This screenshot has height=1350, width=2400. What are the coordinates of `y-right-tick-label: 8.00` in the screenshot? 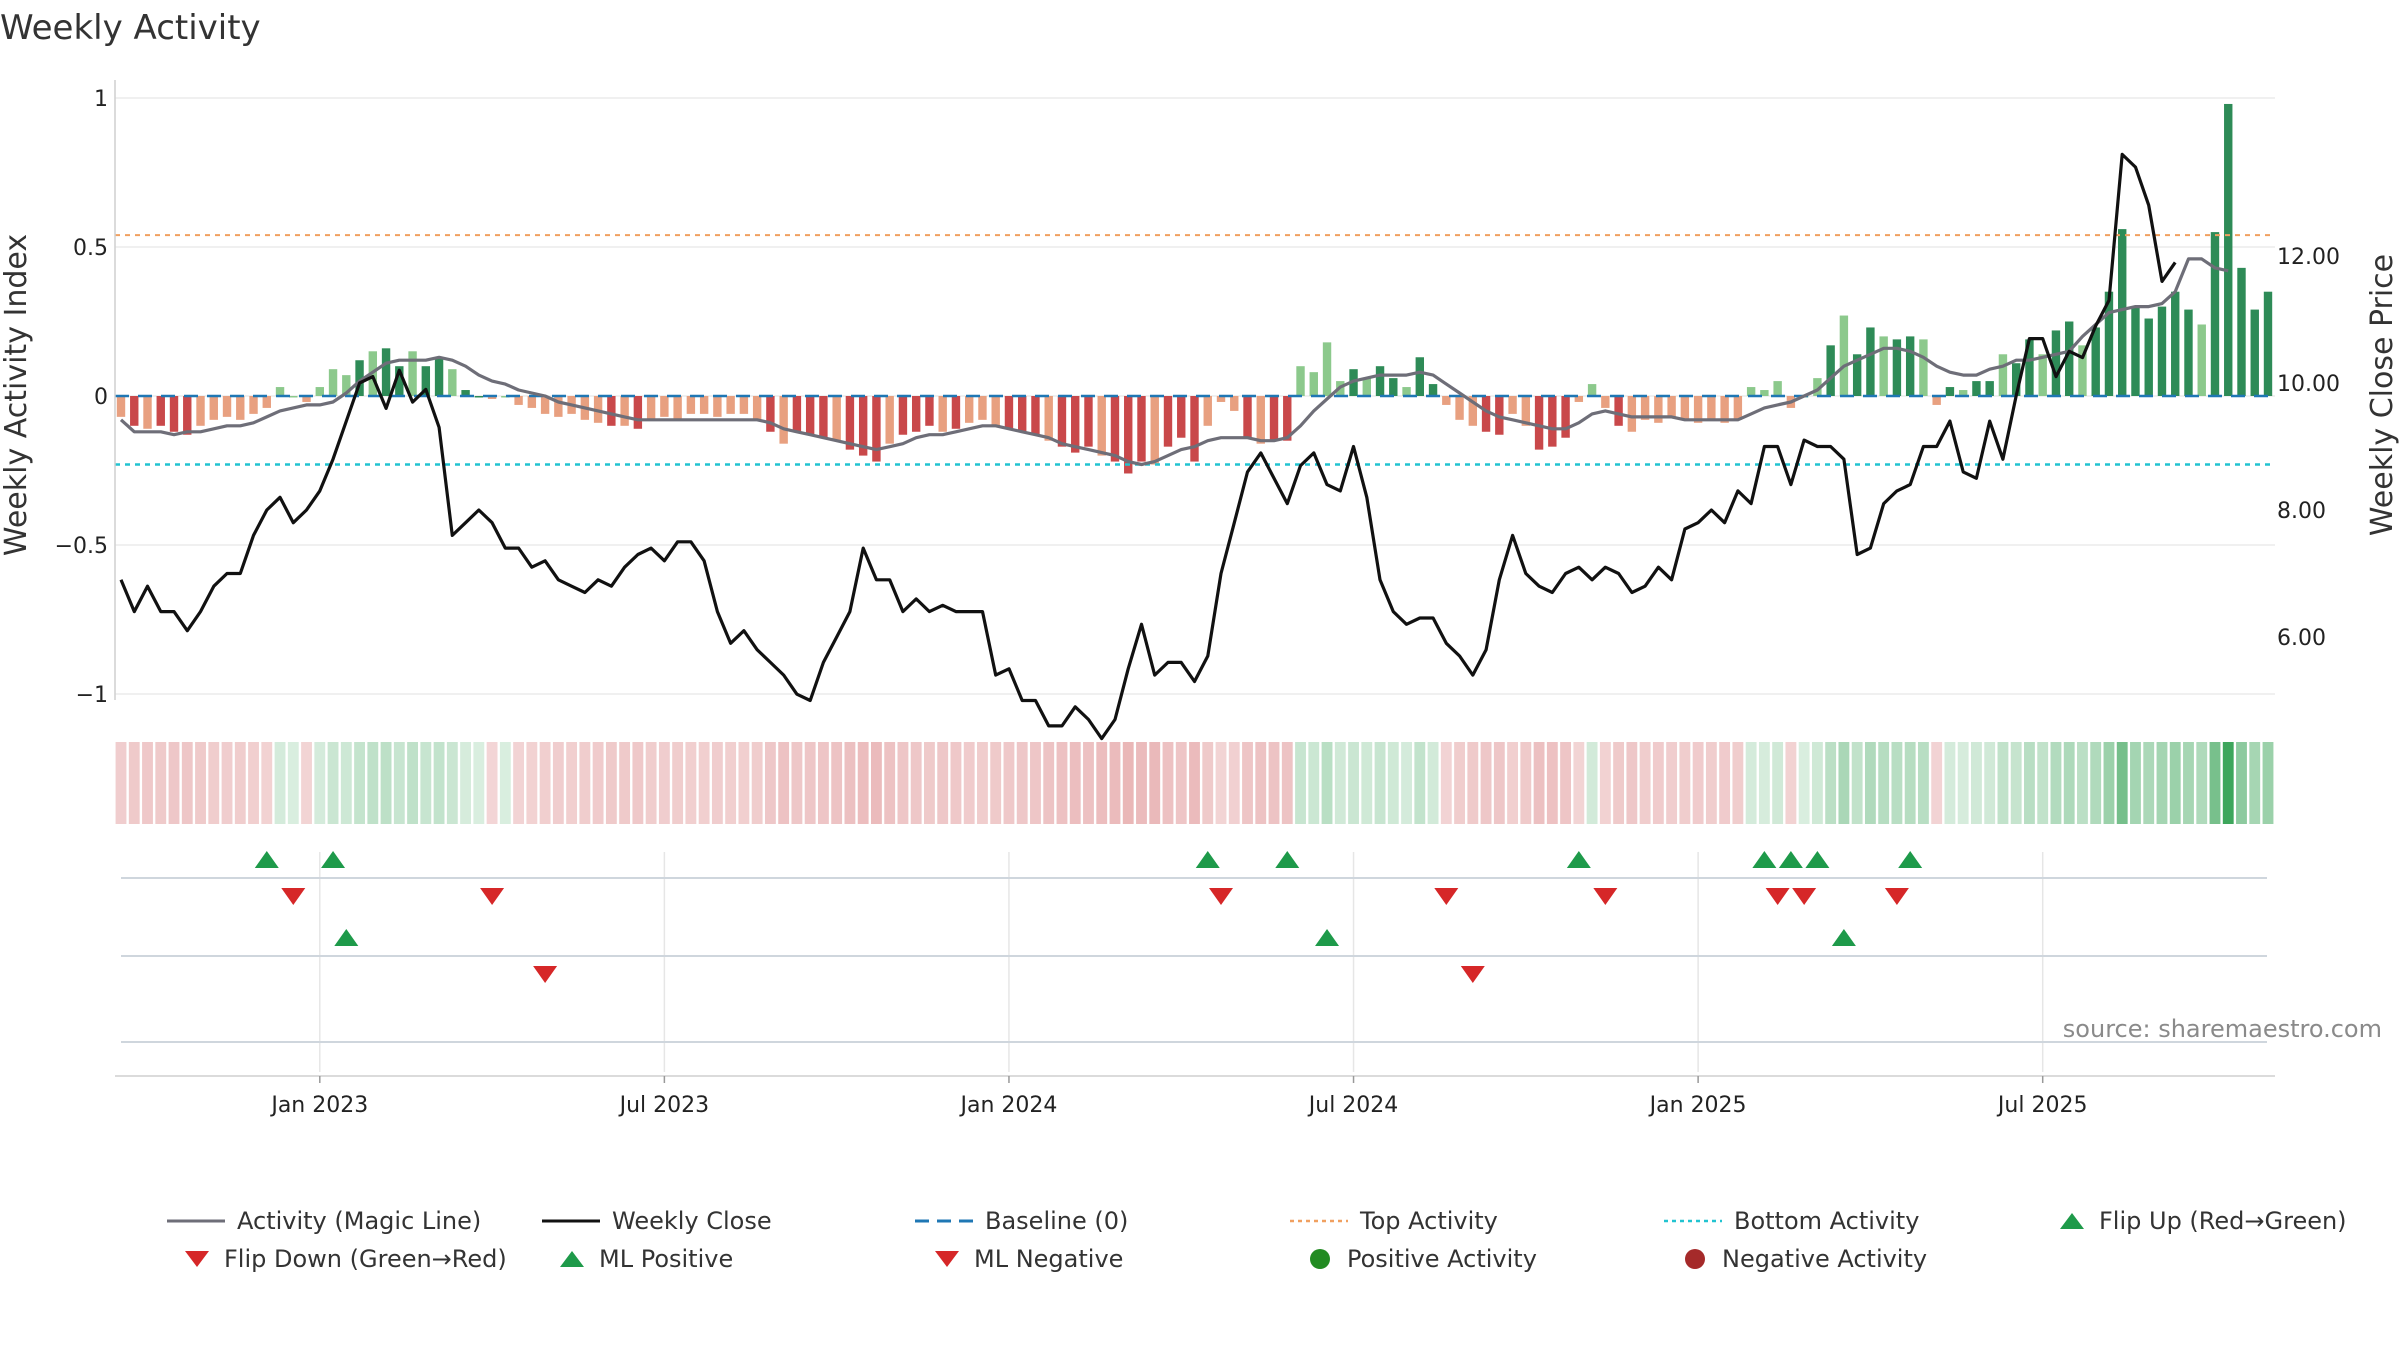 It's located at (2301, 511).